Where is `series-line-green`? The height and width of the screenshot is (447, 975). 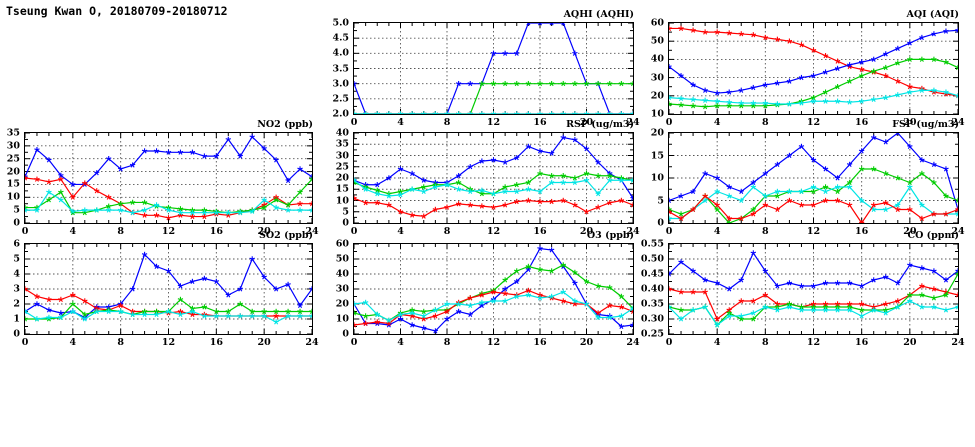
series-line-green is located at coordinates (813, 299).